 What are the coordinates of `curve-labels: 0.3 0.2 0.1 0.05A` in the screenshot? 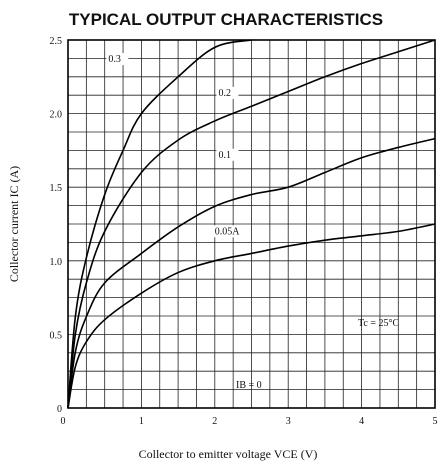 It's located at (176, 145).